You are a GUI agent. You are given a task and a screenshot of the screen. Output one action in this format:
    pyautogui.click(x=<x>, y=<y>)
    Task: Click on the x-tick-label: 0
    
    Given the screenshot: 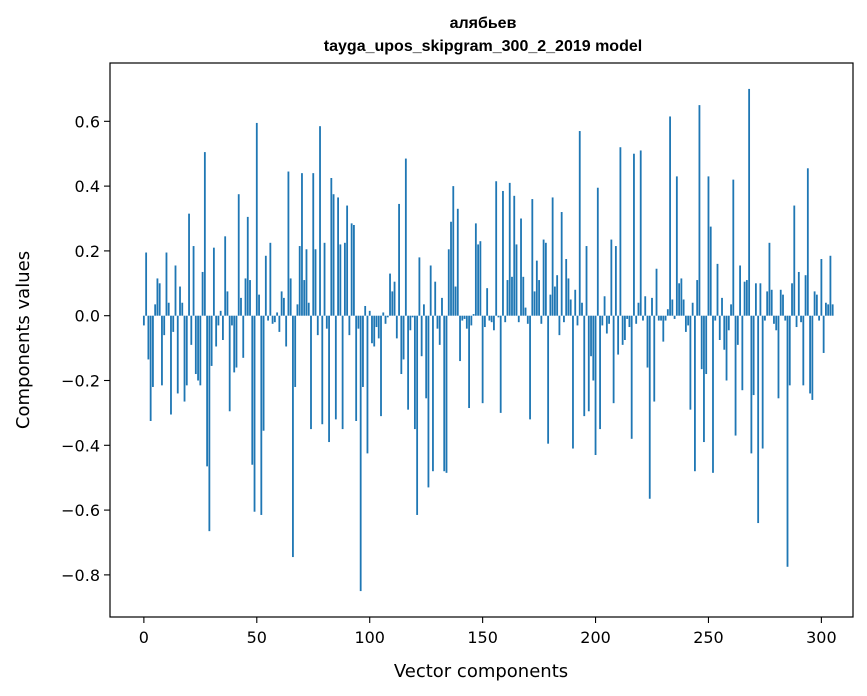 What is the action you would take?
    pyautogui.click(x=144, y=637)
    